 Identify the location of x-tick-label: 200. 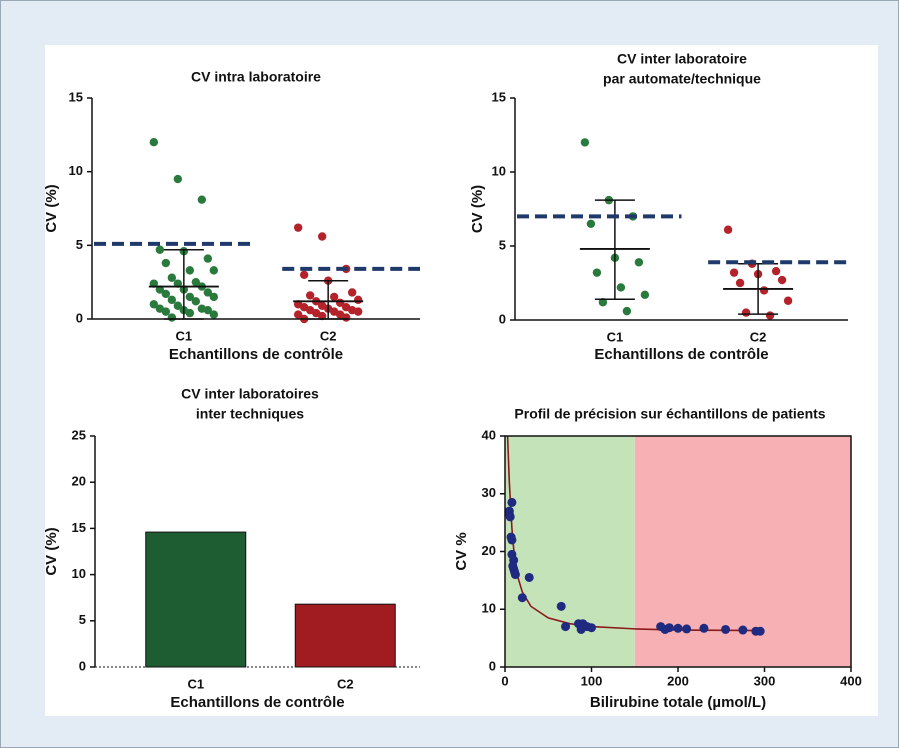
(678, 680).